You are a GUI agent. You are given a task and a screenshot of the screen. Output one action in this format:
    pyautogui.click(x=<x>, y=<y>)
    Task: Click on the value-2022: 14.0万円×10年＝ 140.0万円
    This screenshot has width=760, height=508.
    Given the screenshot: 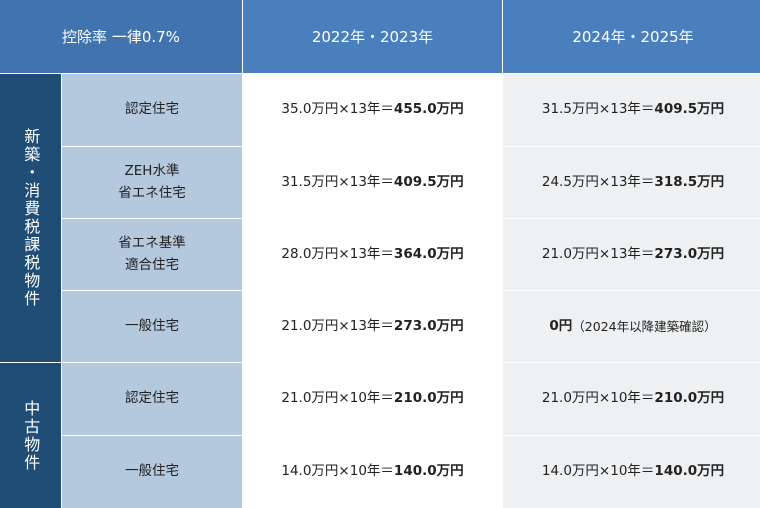 What is the action you would take?
    pyautogui.click(x=372, y=472)
    